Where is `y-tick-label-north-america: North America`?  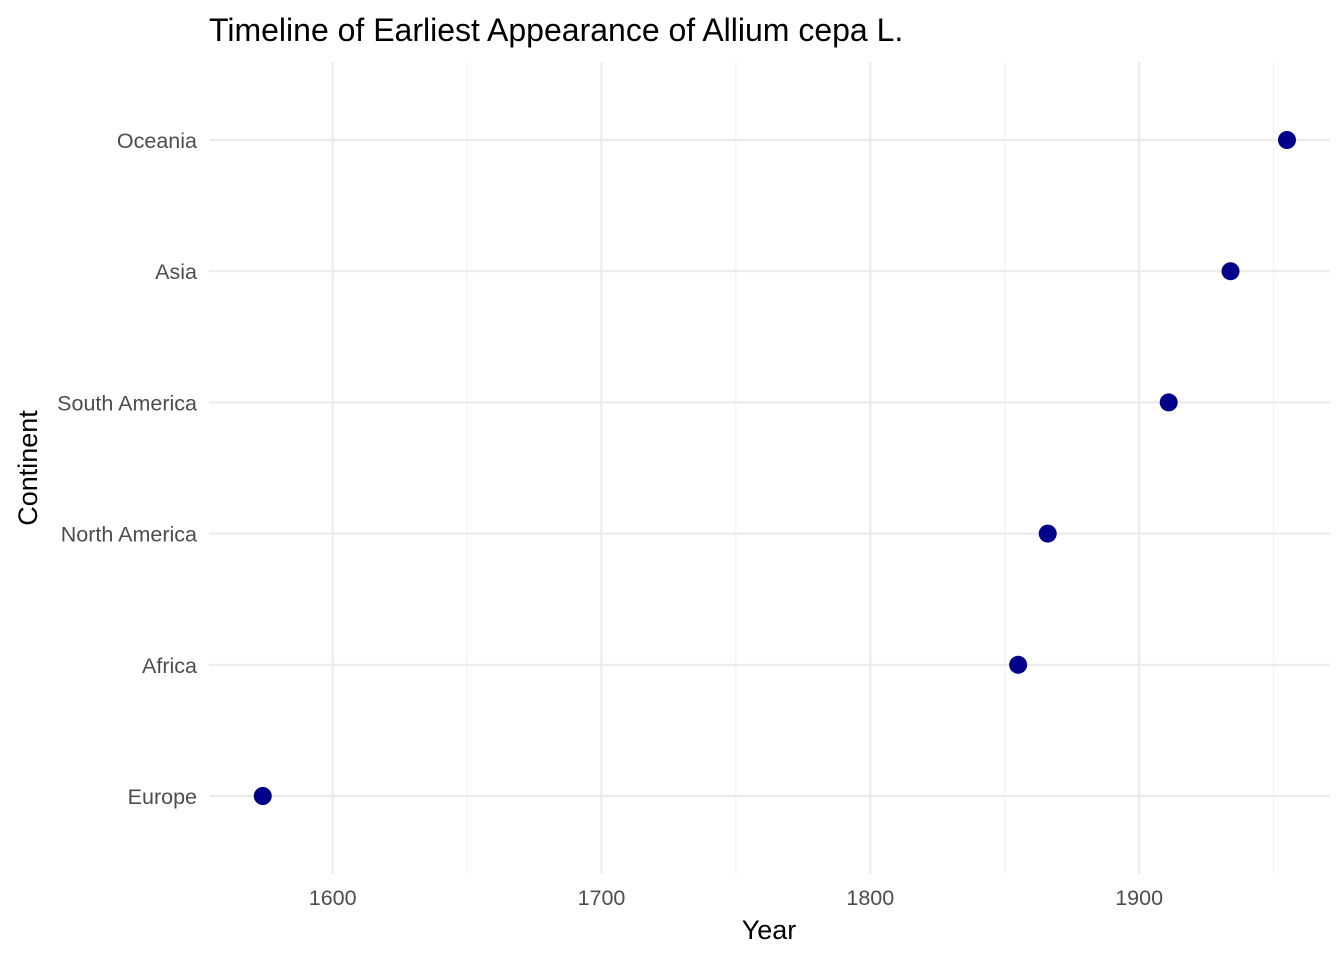 y-tick-label-north-america: North America is located at coordinates (129, 535).